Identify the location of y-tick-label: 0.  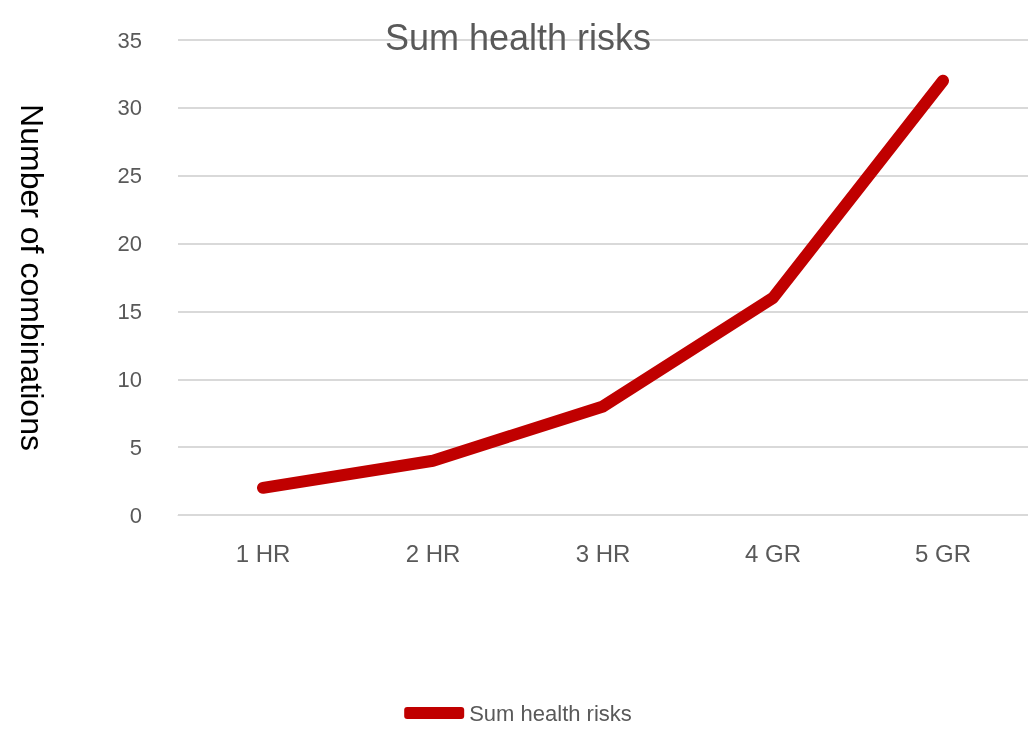
(135, 515).